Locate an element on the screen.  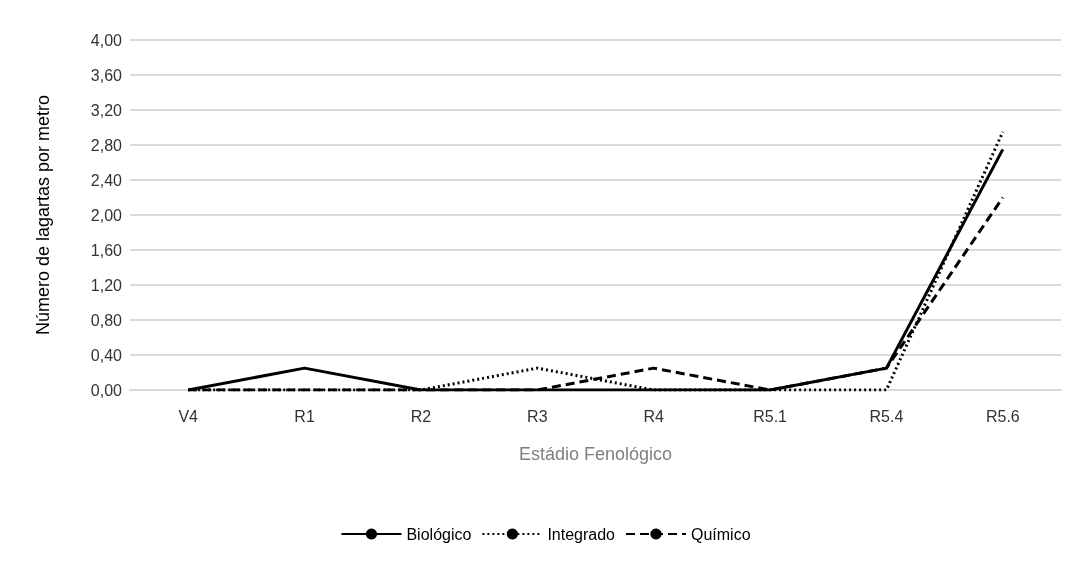
legend-label: Integrado is located at coordinates (581, 534).